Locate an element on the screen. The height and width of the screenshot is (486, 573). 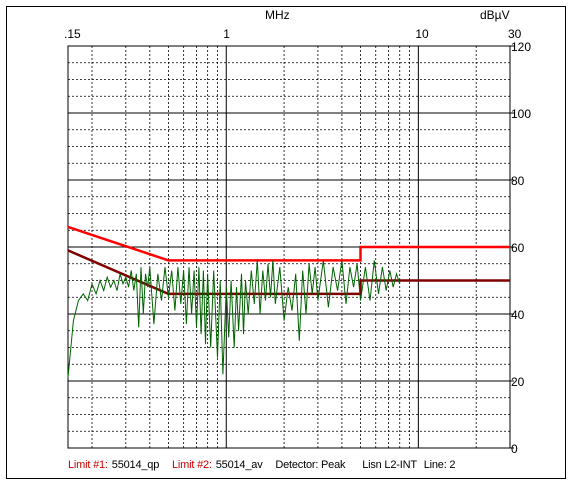
peak-measurement-line is located at coordinates (234, 319).